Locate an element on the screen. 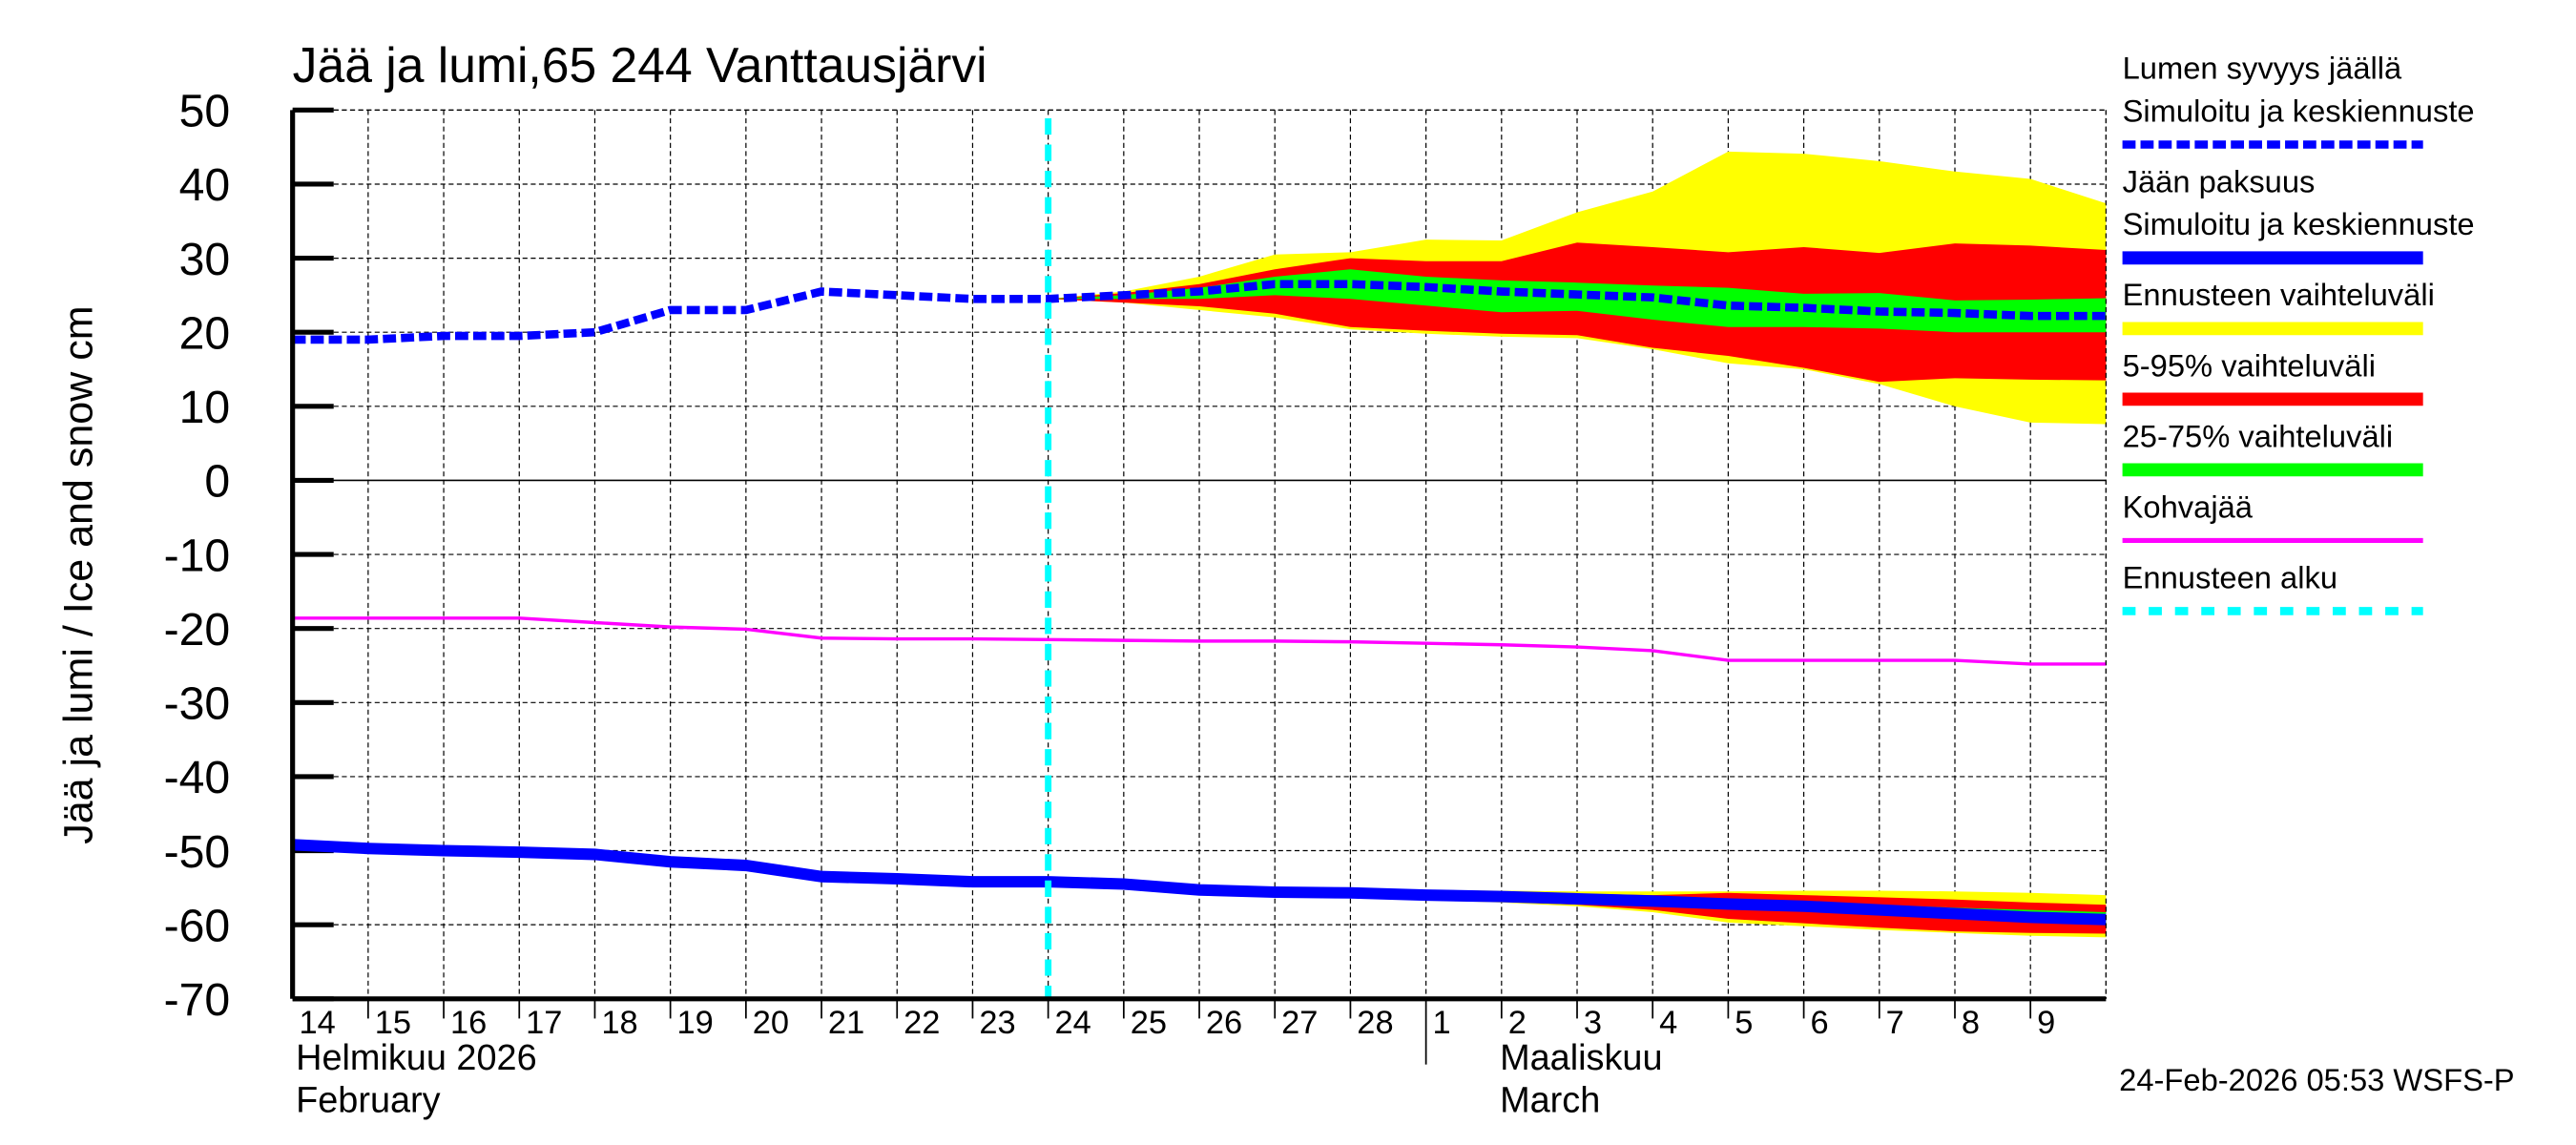 This screenshot has width=2576, height=1145. y-tick-label: 20 is located at coordinates (205, 333).